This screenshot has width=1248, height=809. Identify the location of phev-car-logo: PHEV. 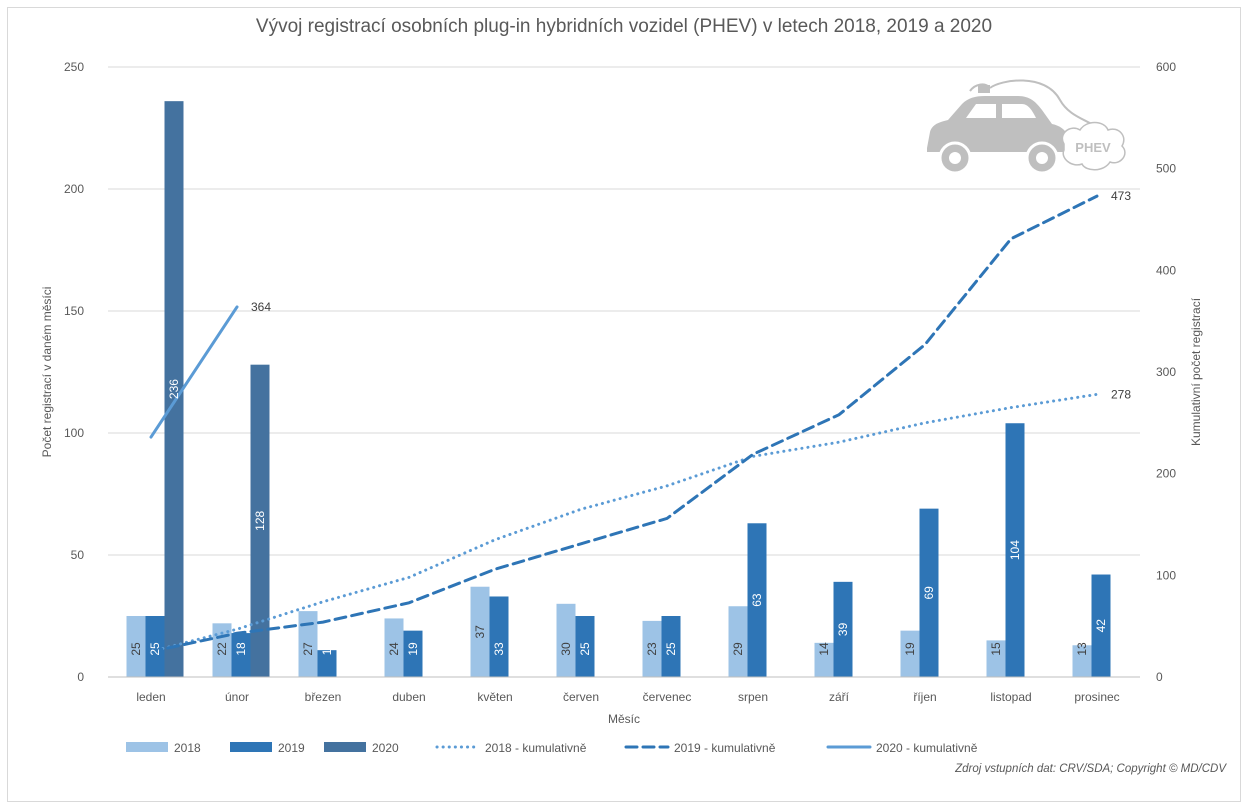
(1026, 127).